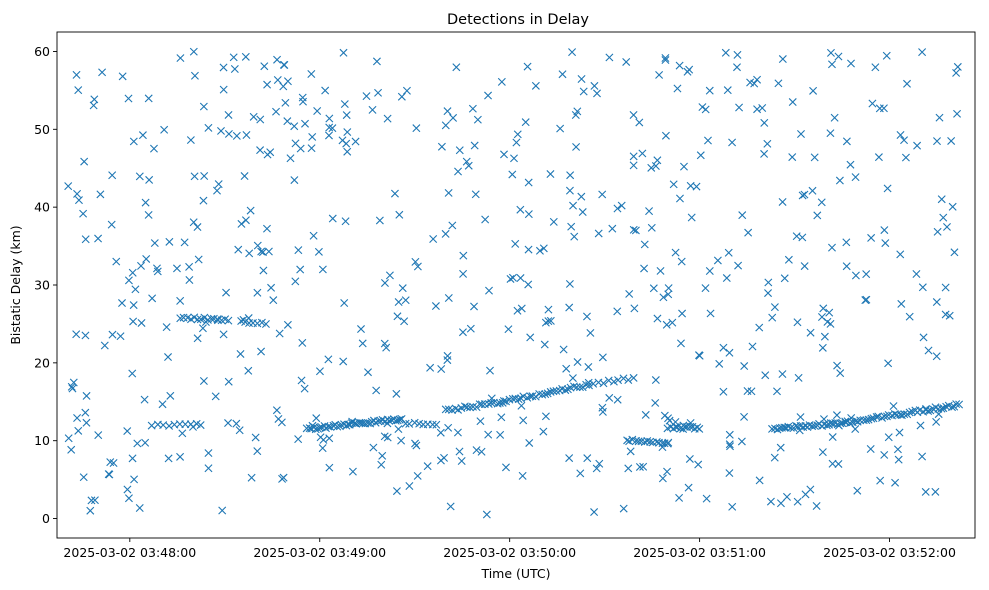  Describe the element at coordinates (42, 440) in the screenshot. I see `y-tick-label: 10` at that location.